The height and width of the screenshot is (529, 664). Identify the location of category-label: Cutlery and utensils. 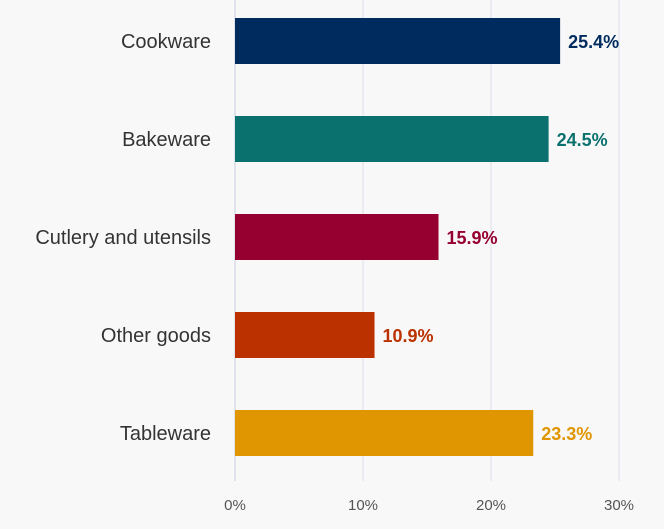
(123, 238).